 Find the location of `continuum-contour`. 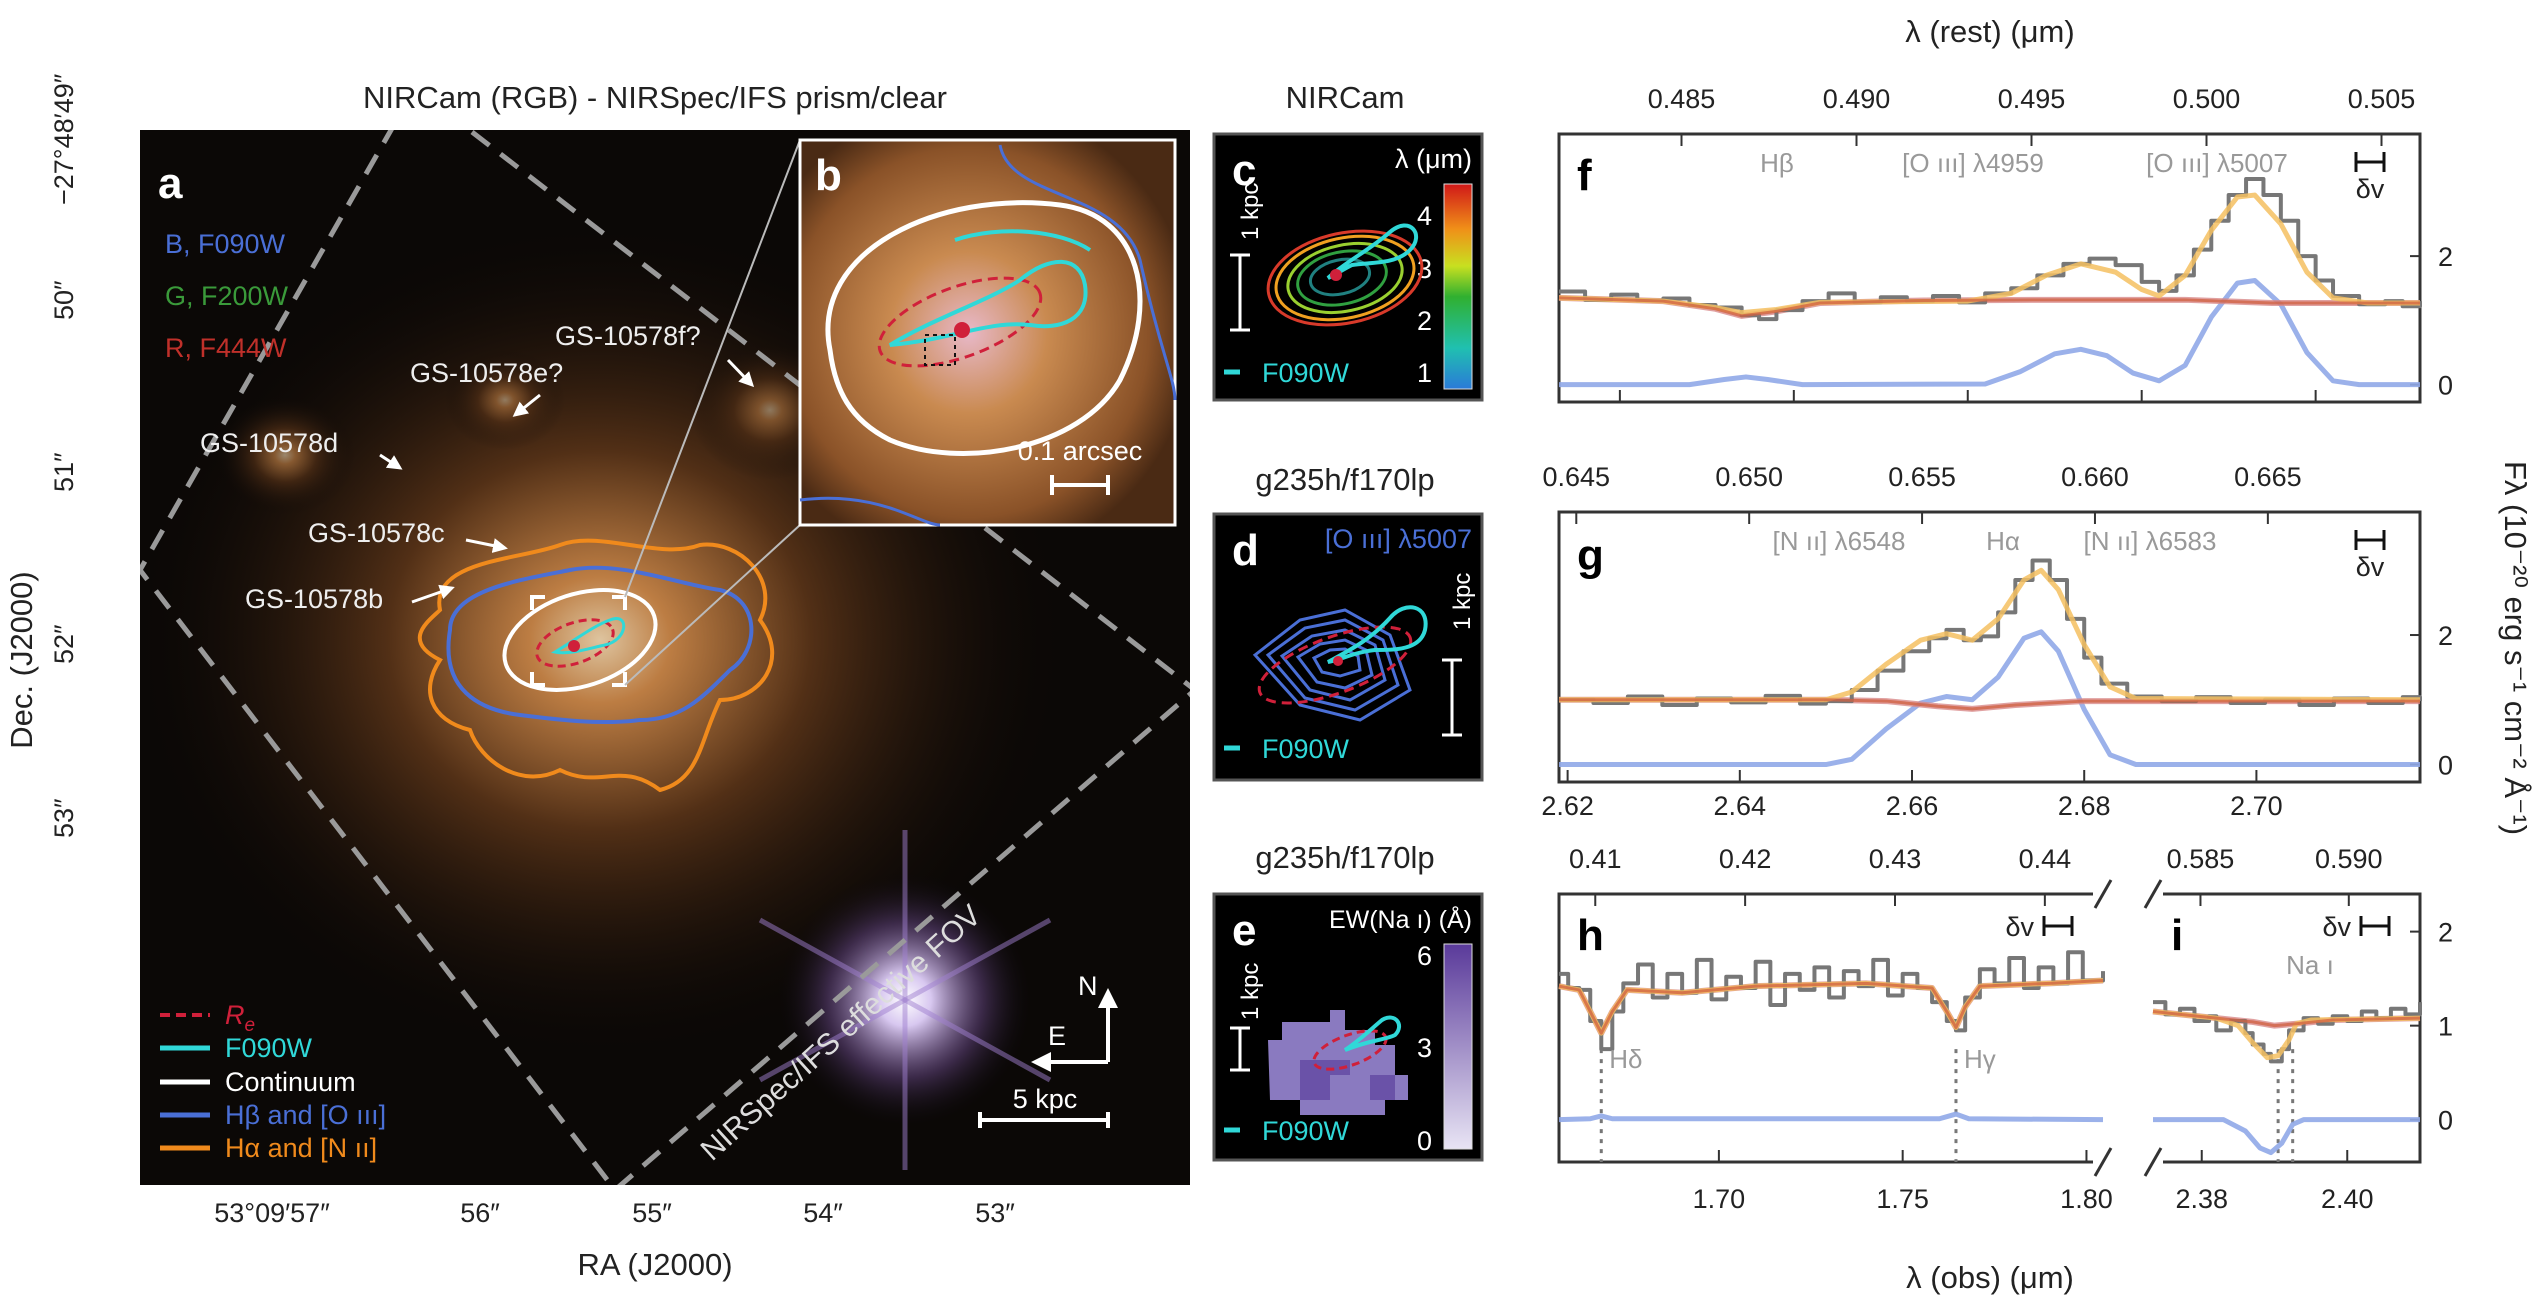

continuum-contour is located at coordinates (580, 640).